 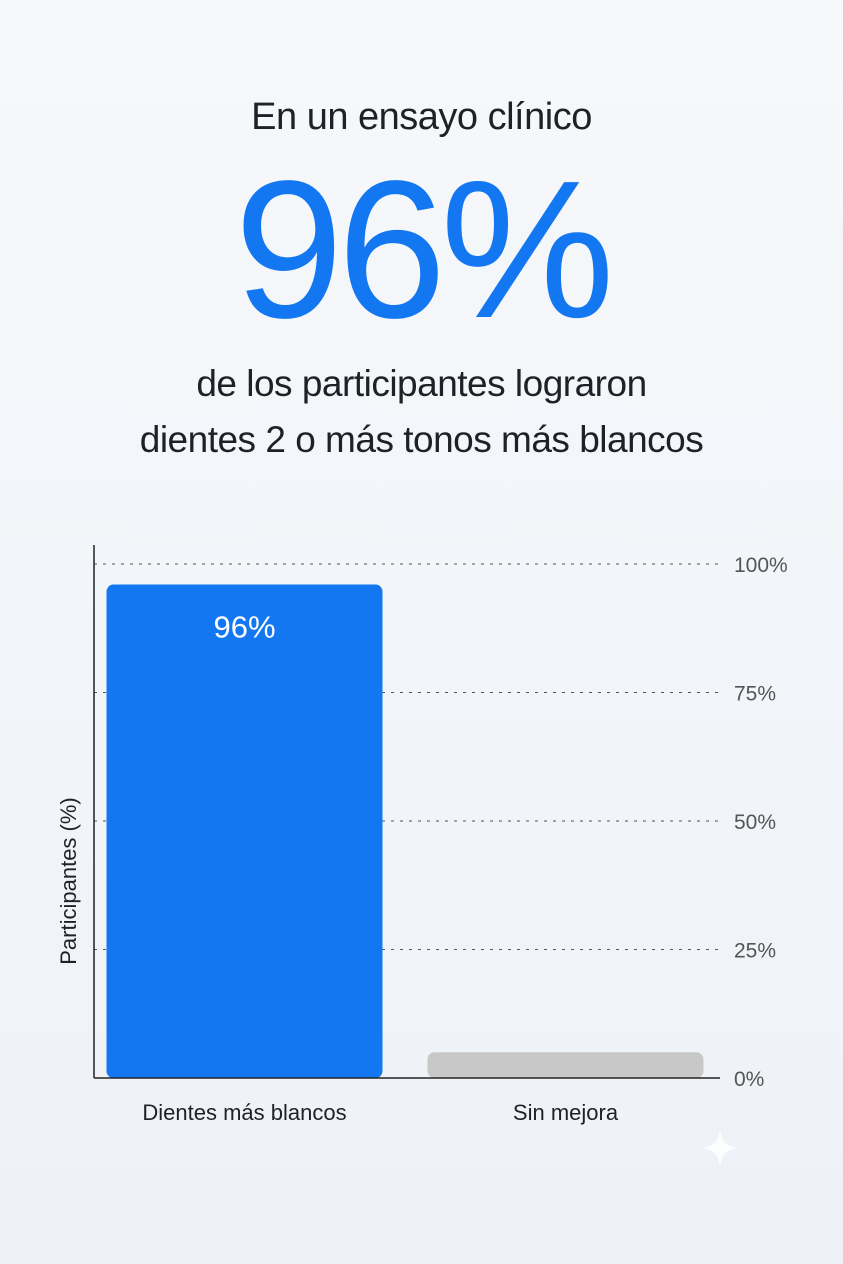 What do you see at coordinates (421, 117) in the screenshot?
I see `intro-text: En un ensayo clínico` at bounding box center [421, 117].